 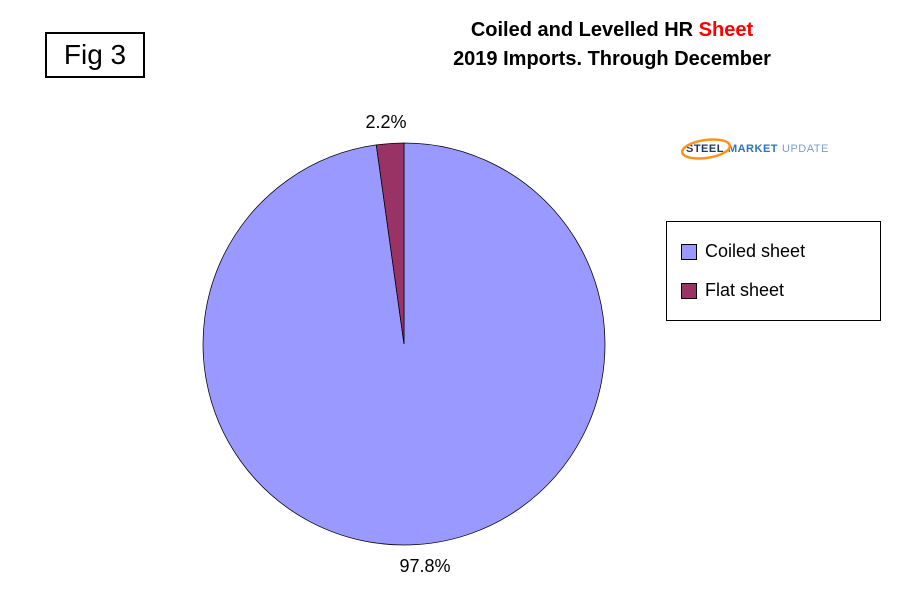 I want to click on chart-title-line1-black: Coiled and Levelled HR, so click(x=584, y=30).